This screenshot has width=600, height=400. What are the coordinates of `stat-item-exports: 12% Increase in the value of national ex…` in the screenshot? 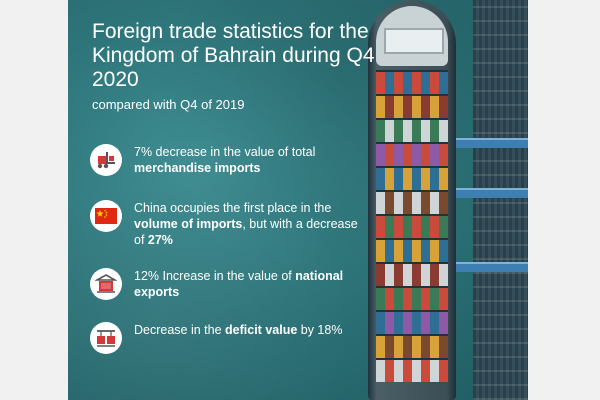 It's located at (225, 292).